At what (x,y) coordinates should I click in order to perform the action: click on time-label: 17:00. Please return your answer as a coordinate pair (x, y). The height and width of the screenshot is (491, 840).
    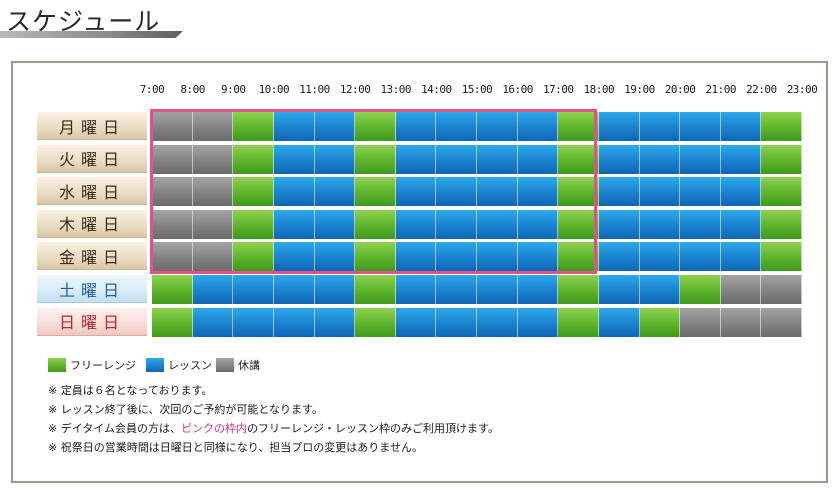
    Looking at the image, I should click on (558, 89).